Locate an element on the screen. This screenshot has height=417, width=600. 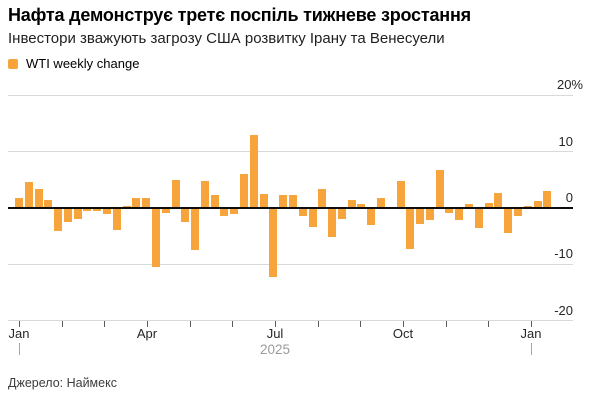
legend-label: WTI weekly change is located at coordinates (83, 63).